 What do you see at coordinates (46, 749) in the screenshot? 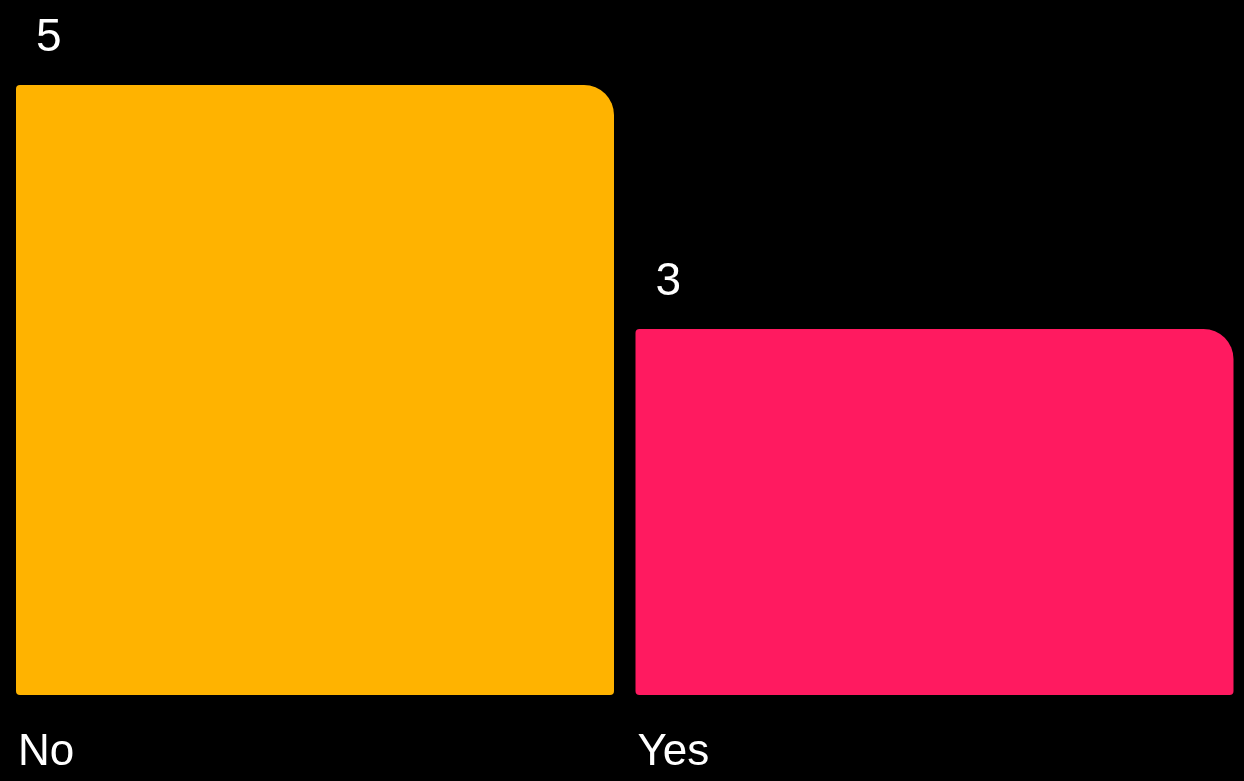
I see `x-tick-label: No` at bounding box center [46, 749].